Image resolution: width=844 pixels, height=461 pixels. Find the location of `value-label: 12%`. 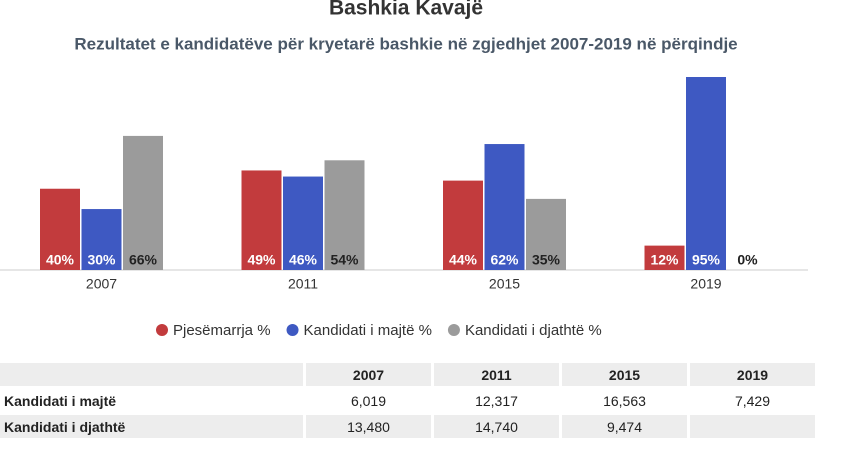

value-label: 12% is located at coordinates (664, 260).